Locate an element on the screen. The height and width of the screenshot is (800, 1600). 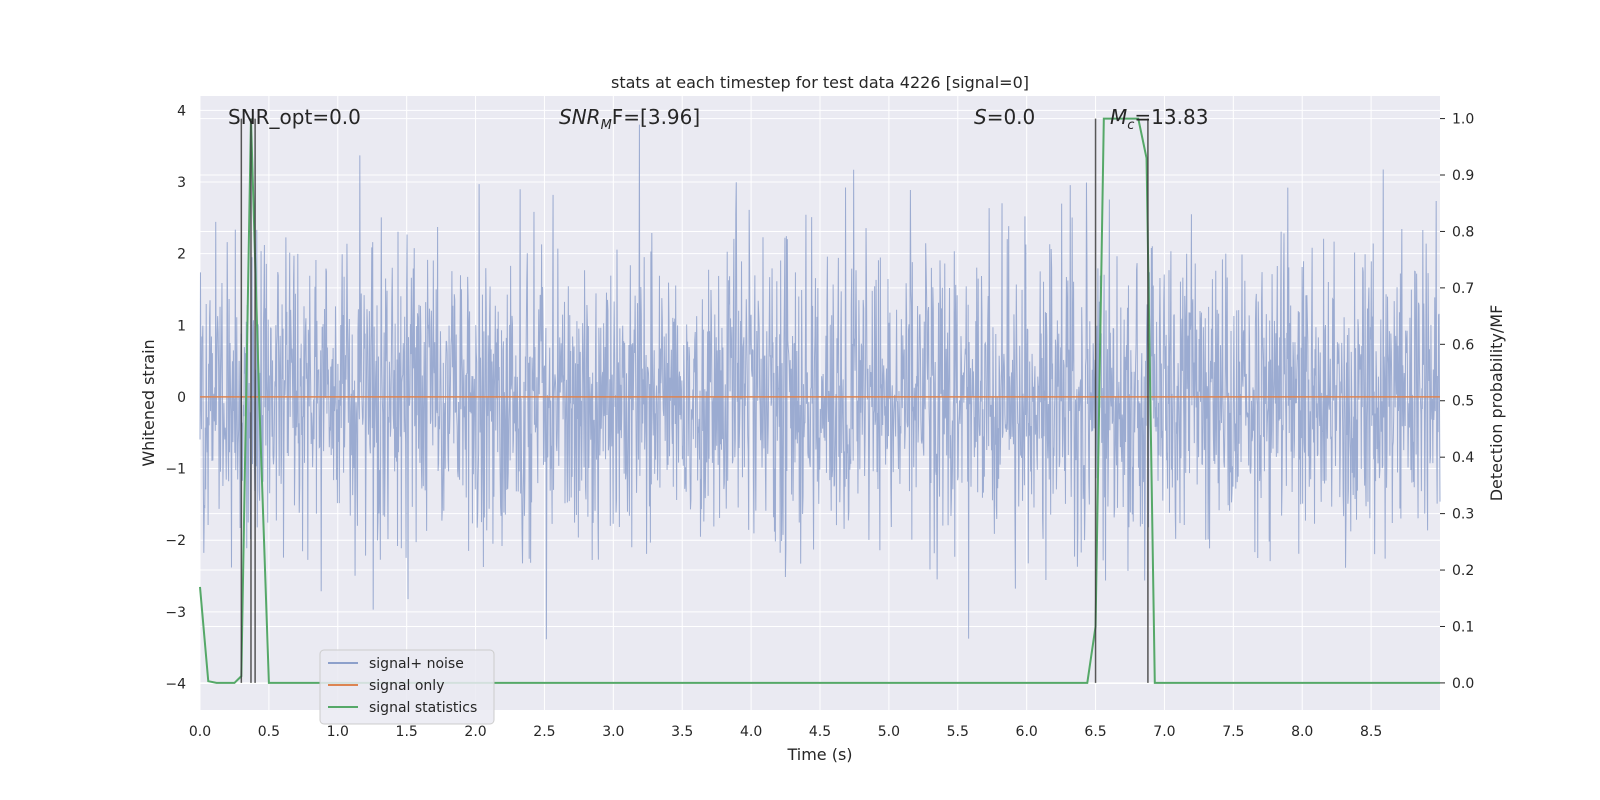
annotation-s-main: S is located at coordinates (980, 117).